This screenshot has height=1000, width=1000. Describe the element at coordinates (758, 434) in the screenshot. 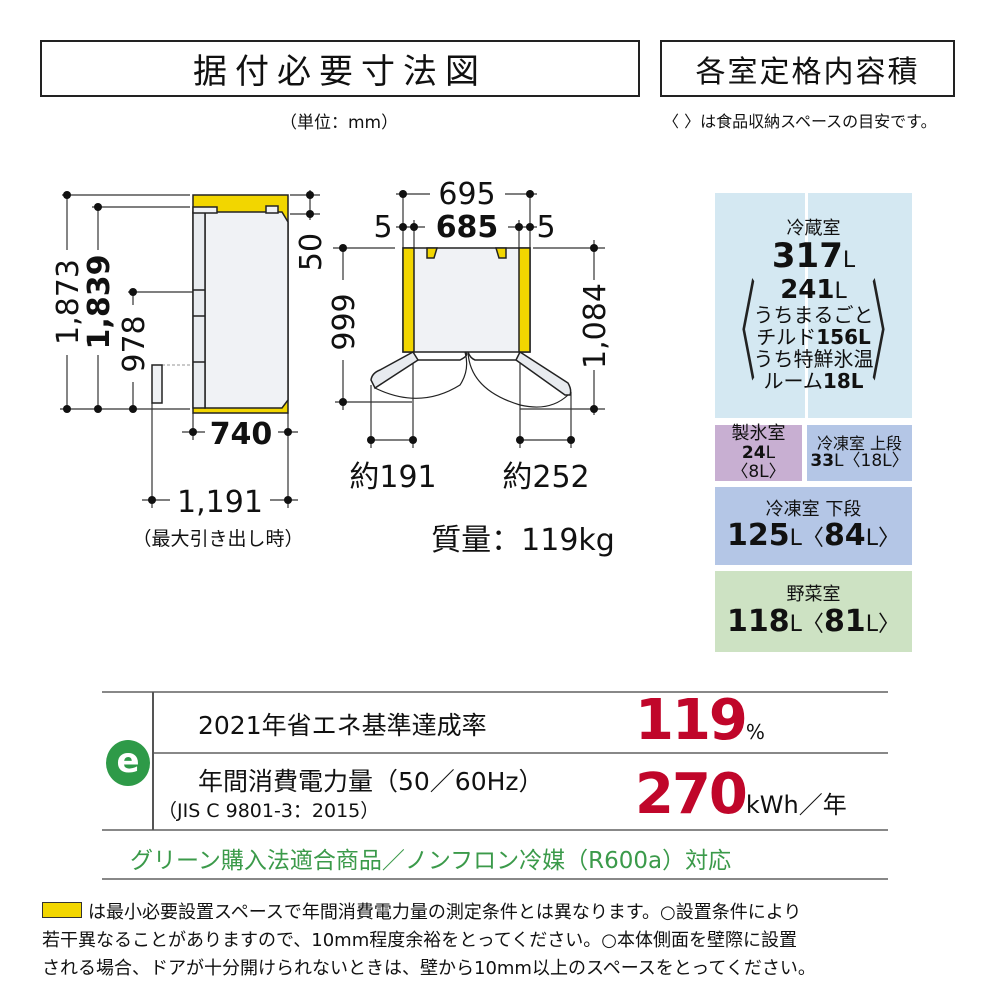

I see `ice-label: 製氷室` at that location.